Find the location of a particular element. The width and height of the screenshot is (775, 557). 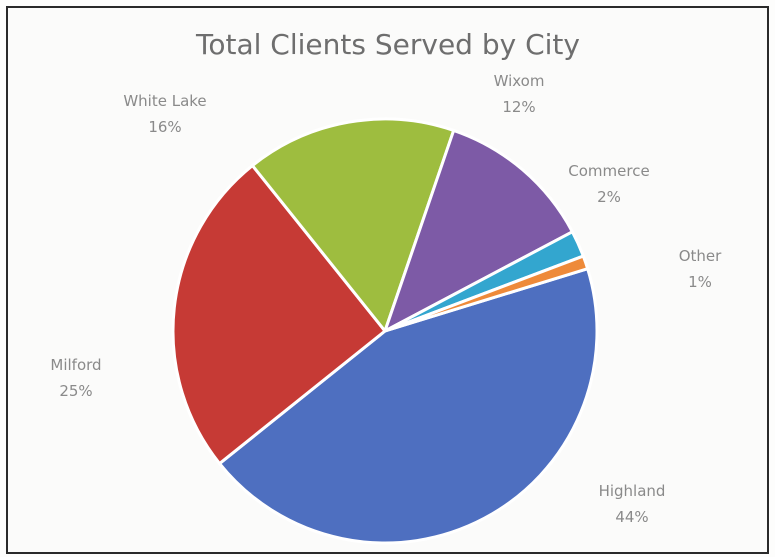

slice-name: White Lake is located at coordinates (164, 101).